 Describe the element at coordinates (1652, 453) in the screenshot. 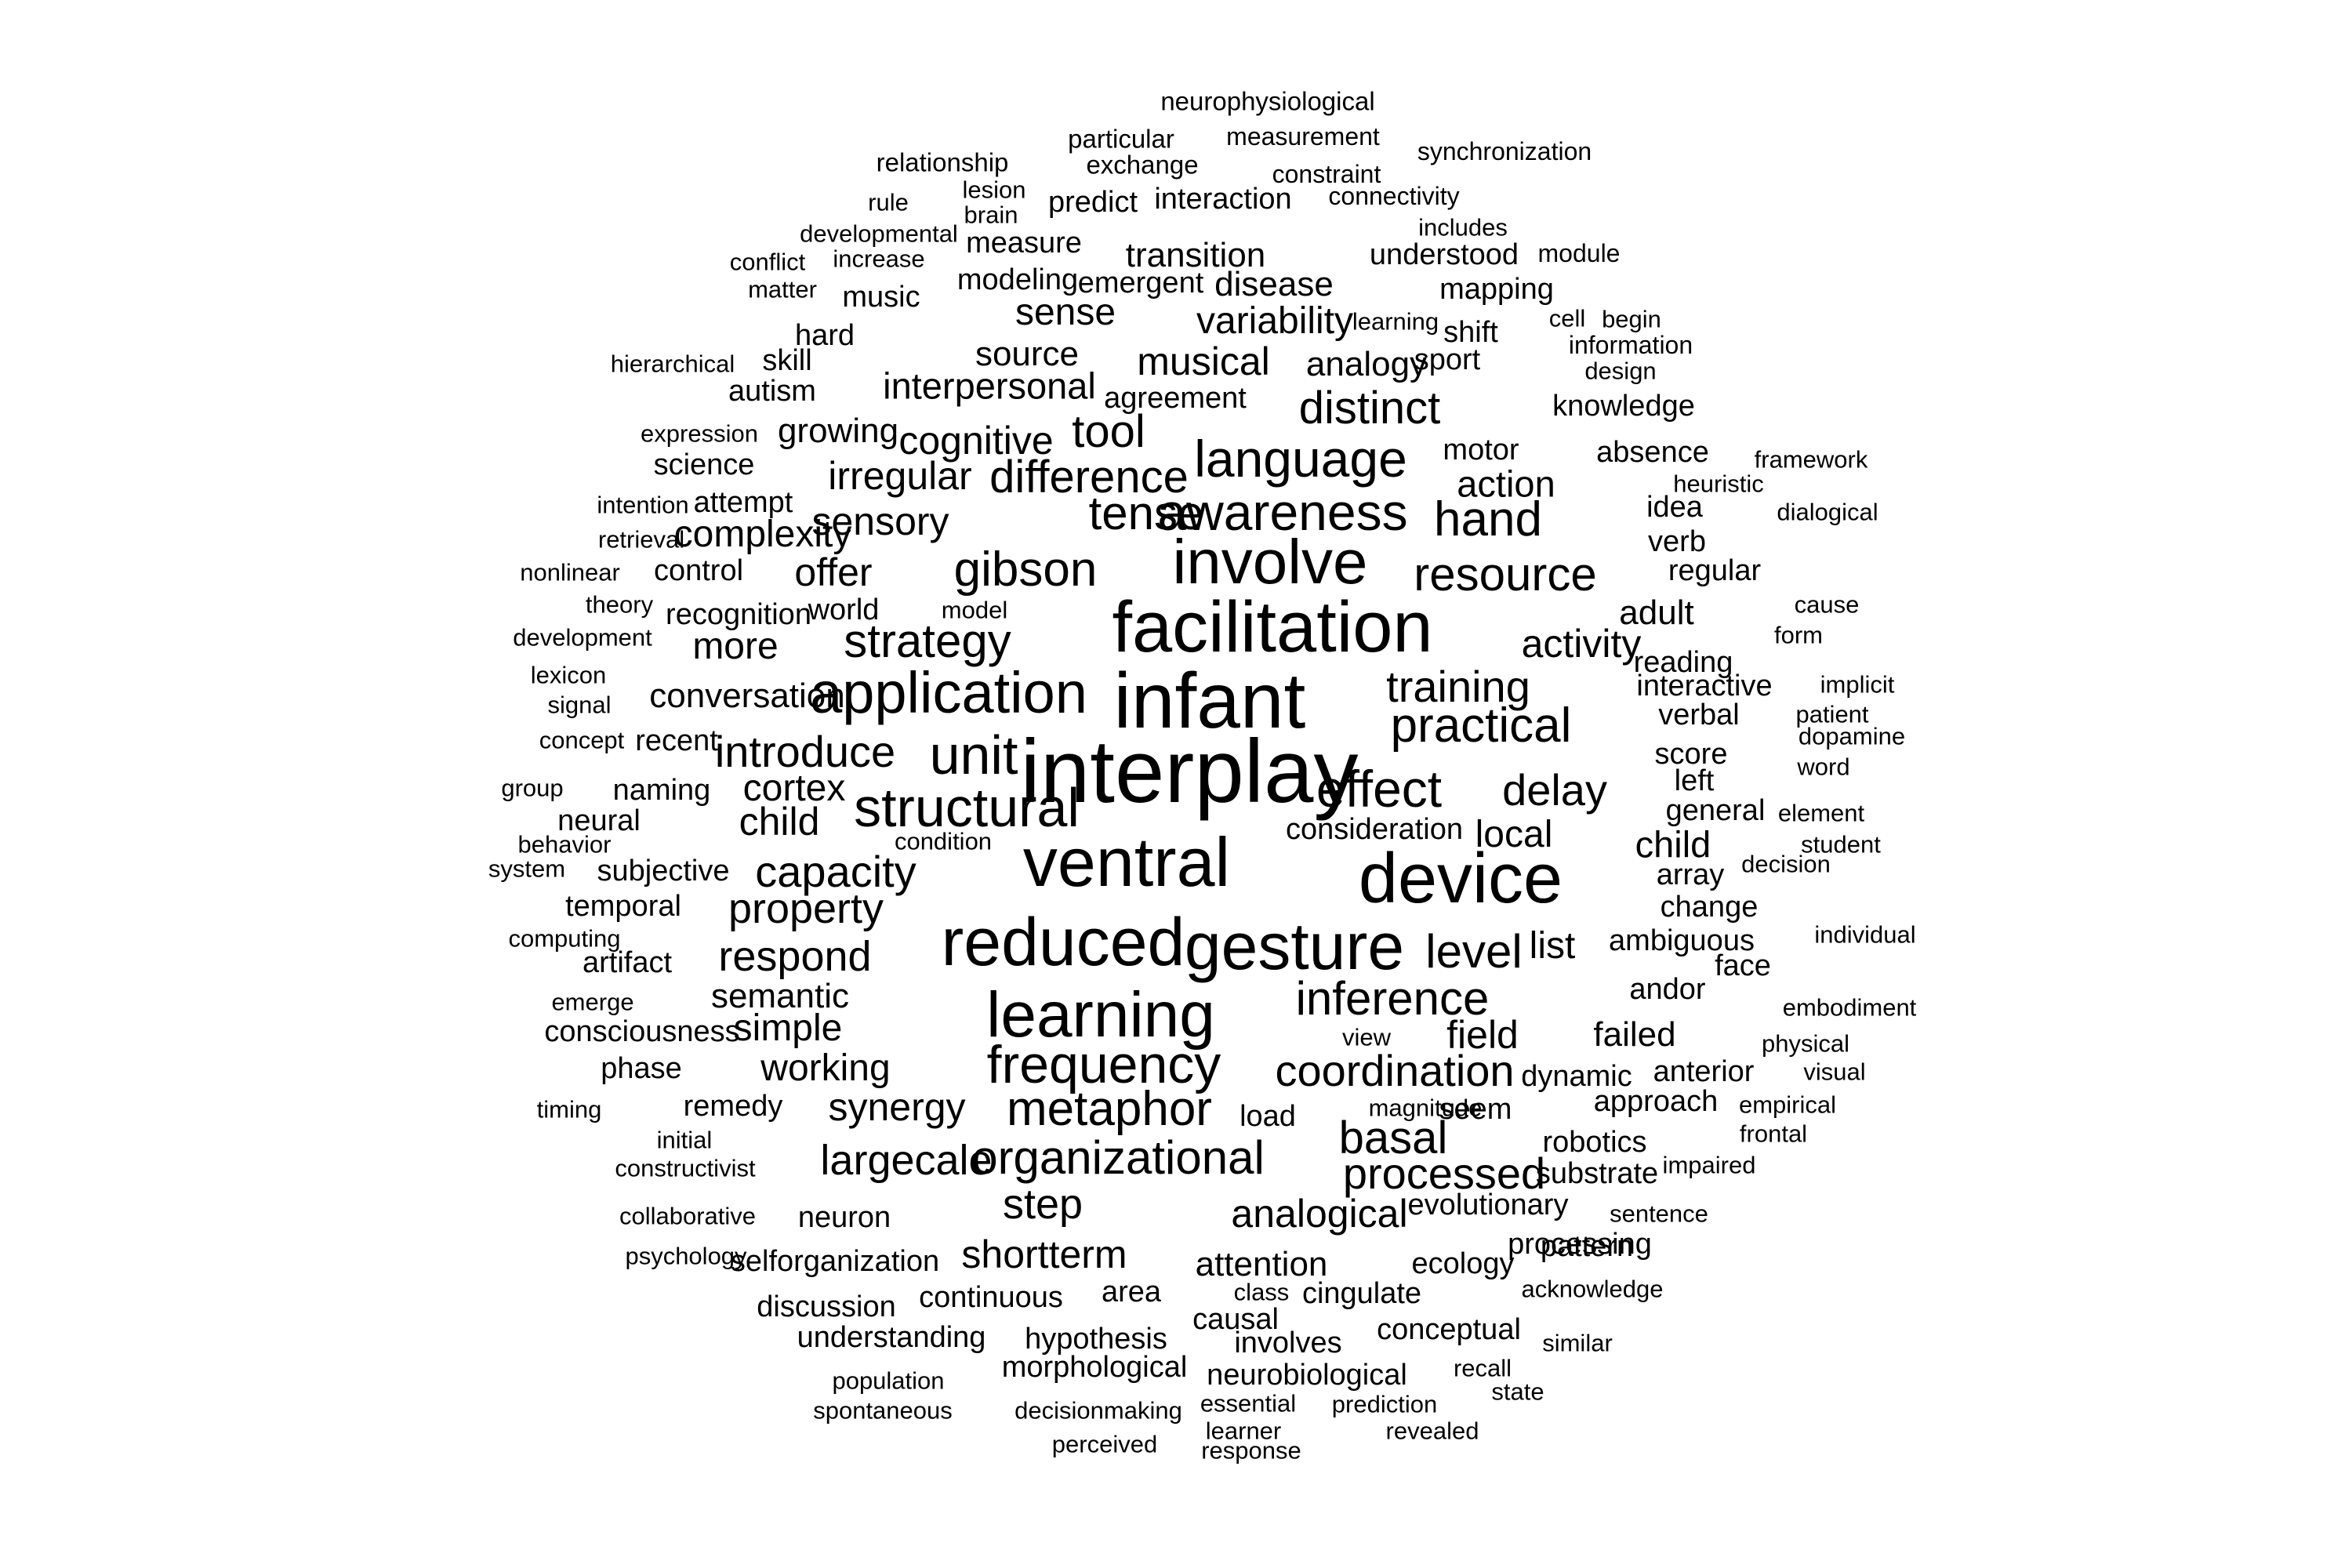

I see `cloud-word: absence` at that location.